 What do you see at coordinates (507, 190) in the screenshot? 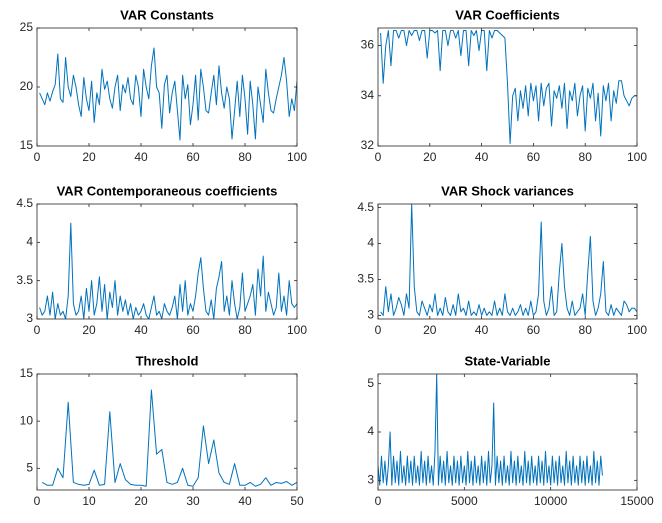
I see `subplot-title: VAR Shock variances` at bounding box center [507, 190].